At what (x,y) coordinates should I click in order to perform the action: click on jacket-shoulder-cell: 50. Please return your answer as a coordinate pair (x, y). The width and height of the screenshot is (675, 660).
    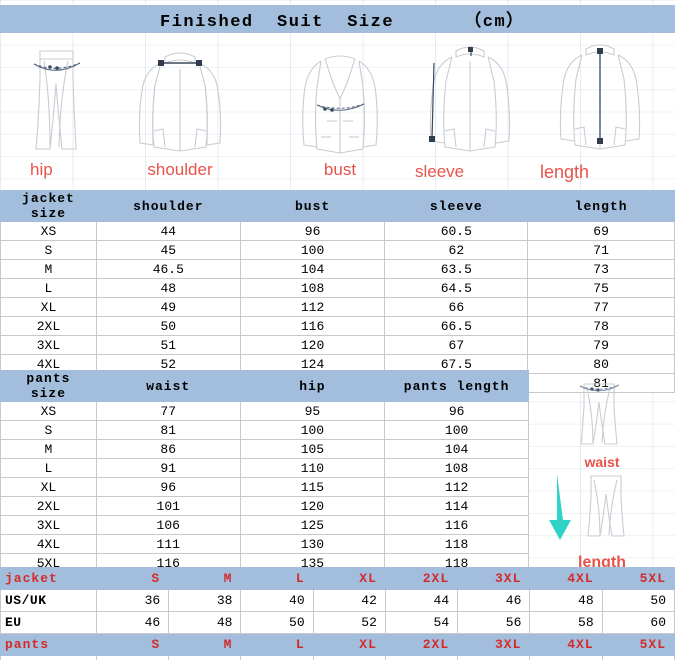
    Looking at the image, I should click on (168, 326).